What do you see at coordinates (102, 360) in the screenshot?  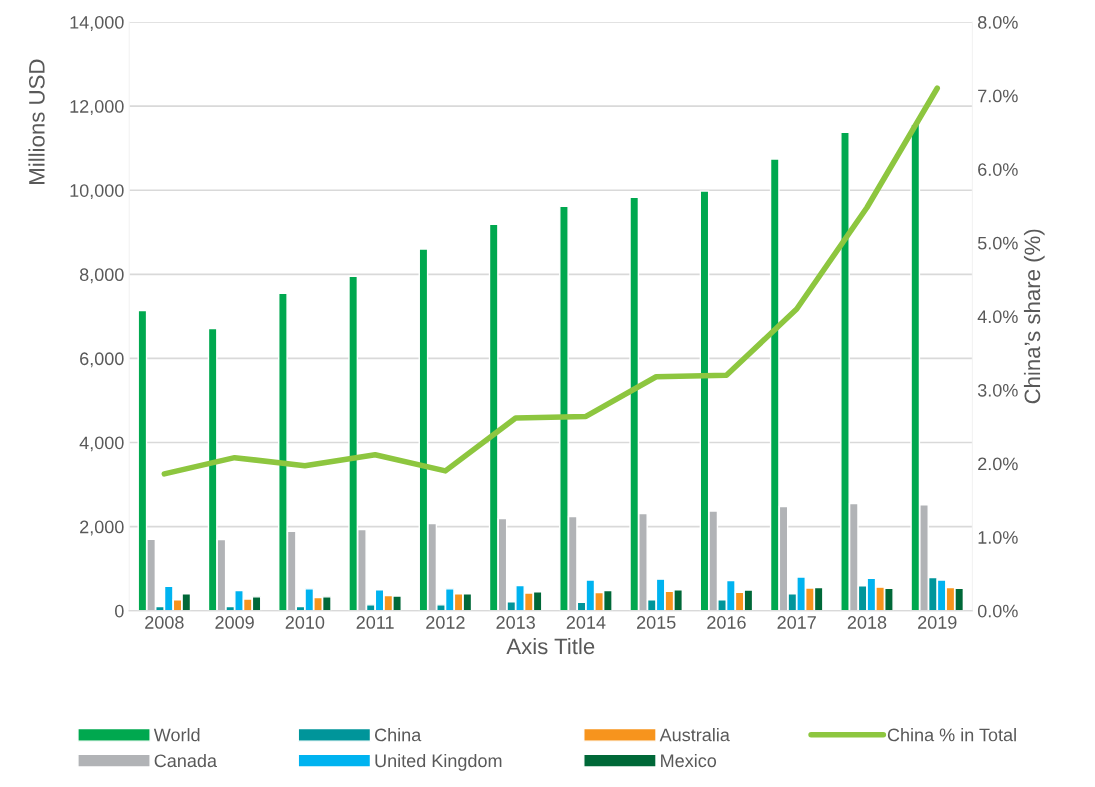 I see `y-tick-label: 6,000` at bounding box center [102, 360].